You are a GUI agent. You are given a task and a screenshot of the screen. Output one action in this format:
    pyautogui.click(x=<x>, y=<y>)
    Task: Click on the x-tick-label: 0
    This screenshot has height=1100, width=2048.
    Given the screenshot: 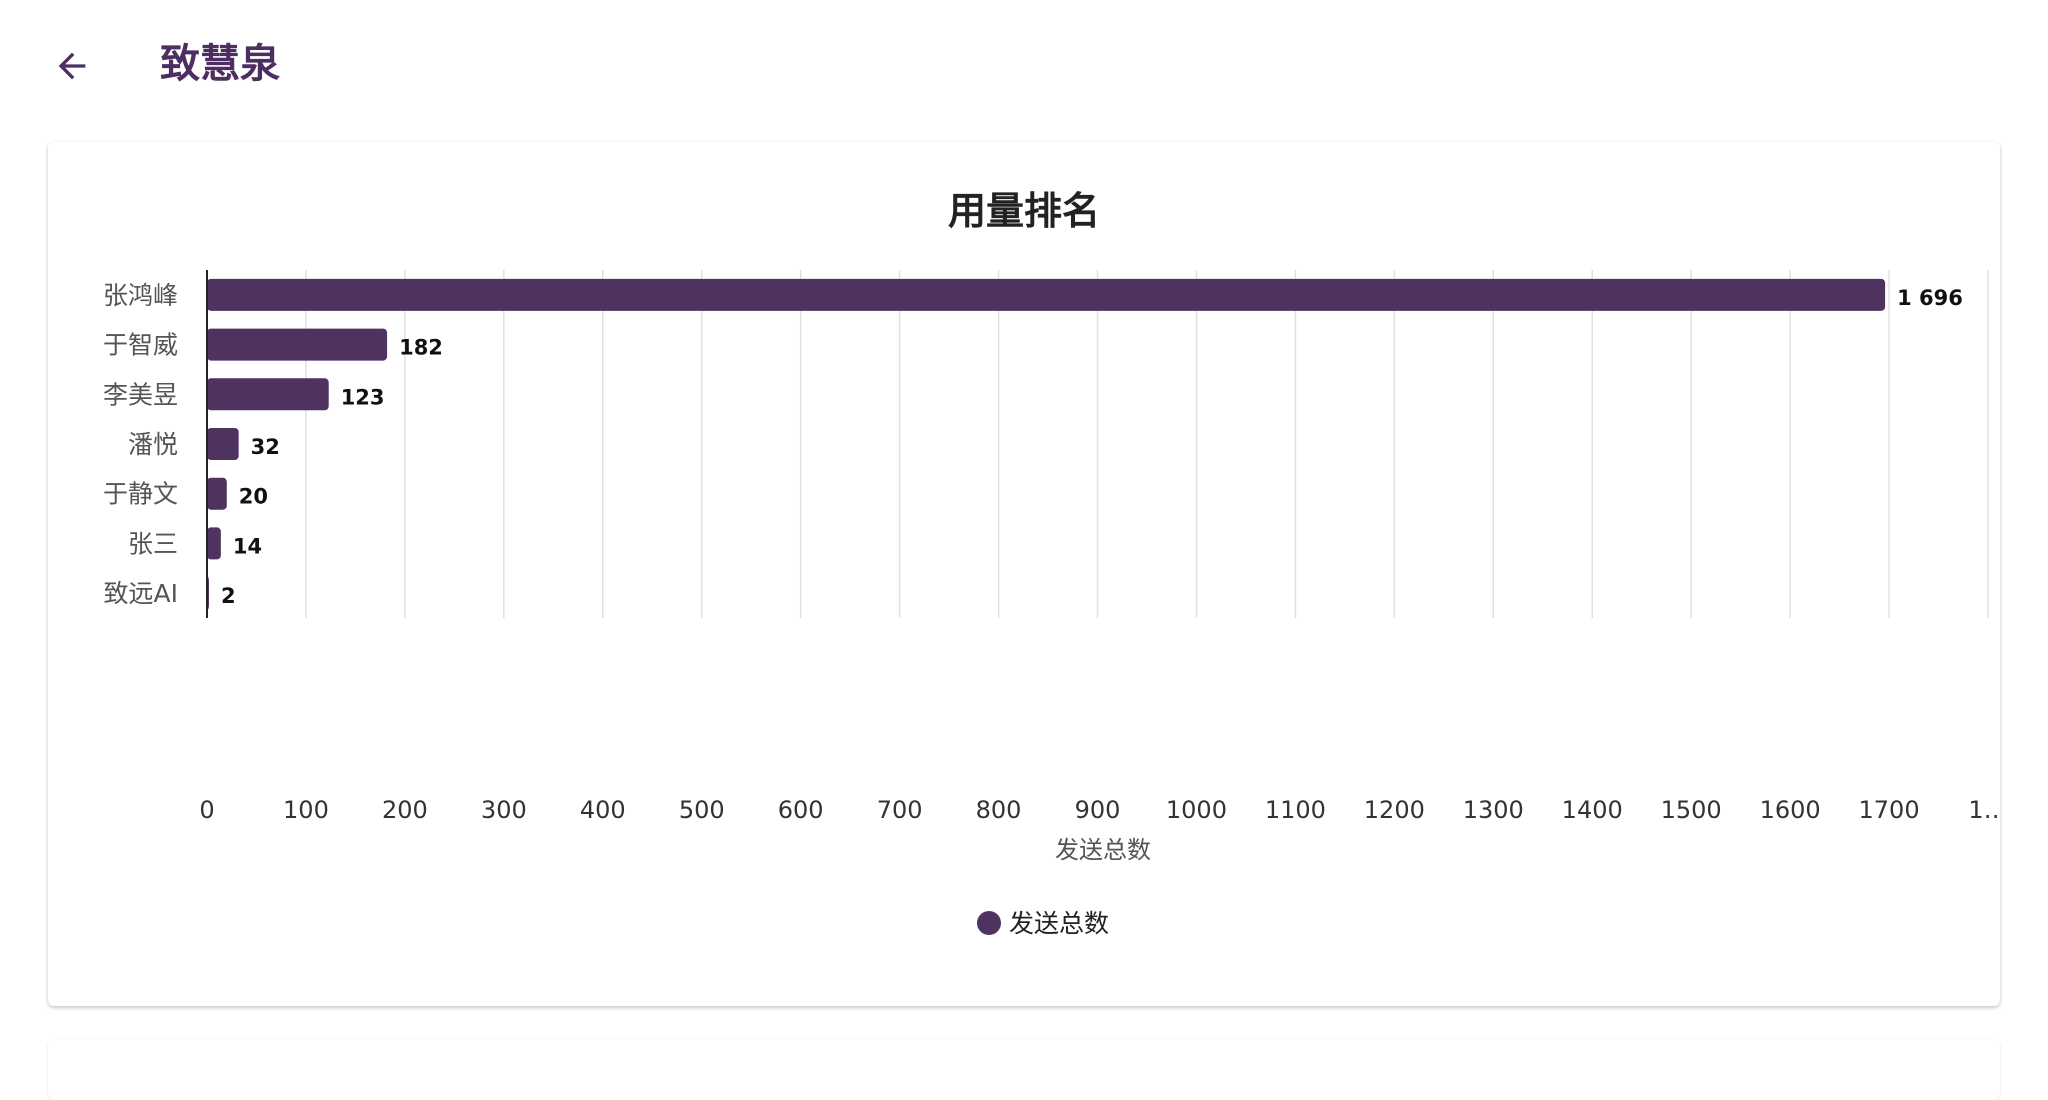 What is the action you would take?
    pyautogui.click(x=206, y=810)
    